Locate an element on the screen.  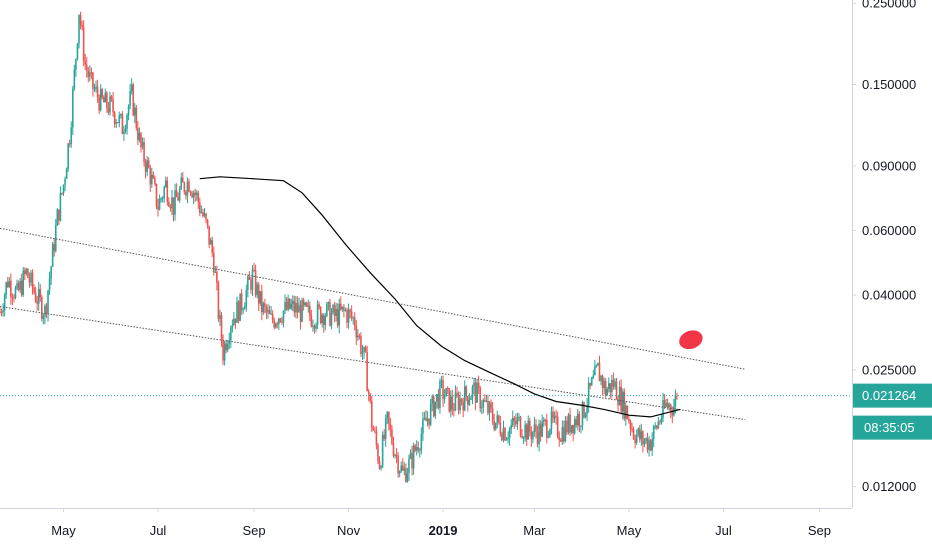
time-tick-label: Mar is located at coordinates (534, 530).